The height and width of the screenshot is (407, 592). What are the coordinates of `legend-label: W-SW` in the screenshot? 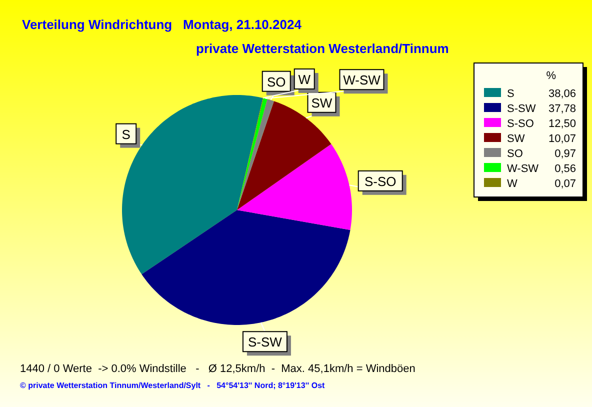 It's located at (523, 169).